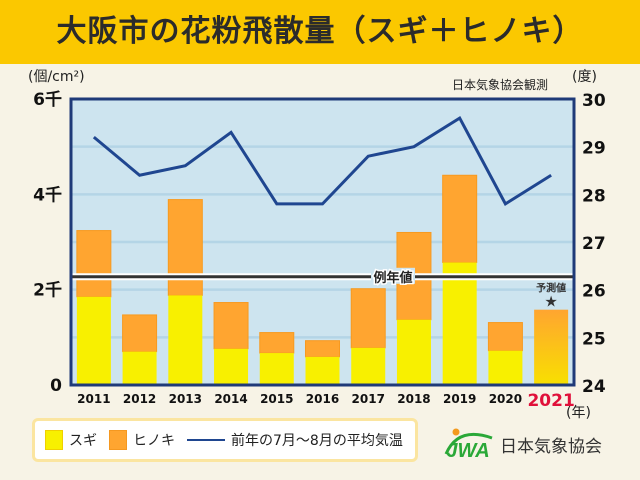 This screenshot has height=480, width=640. I want to click on temperature-line-group, so click(322, 160).